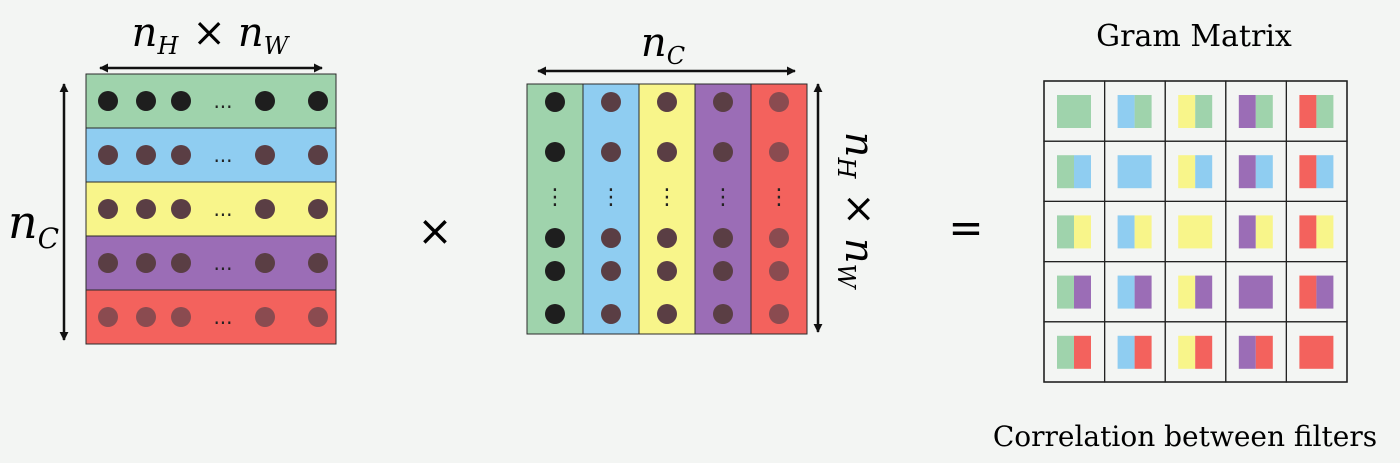 This screenshot has width=1400, height=463. Describe the element at coordinates (663, 45) in the screenshot. I see `right-matrix-width-label: nC` at that location.